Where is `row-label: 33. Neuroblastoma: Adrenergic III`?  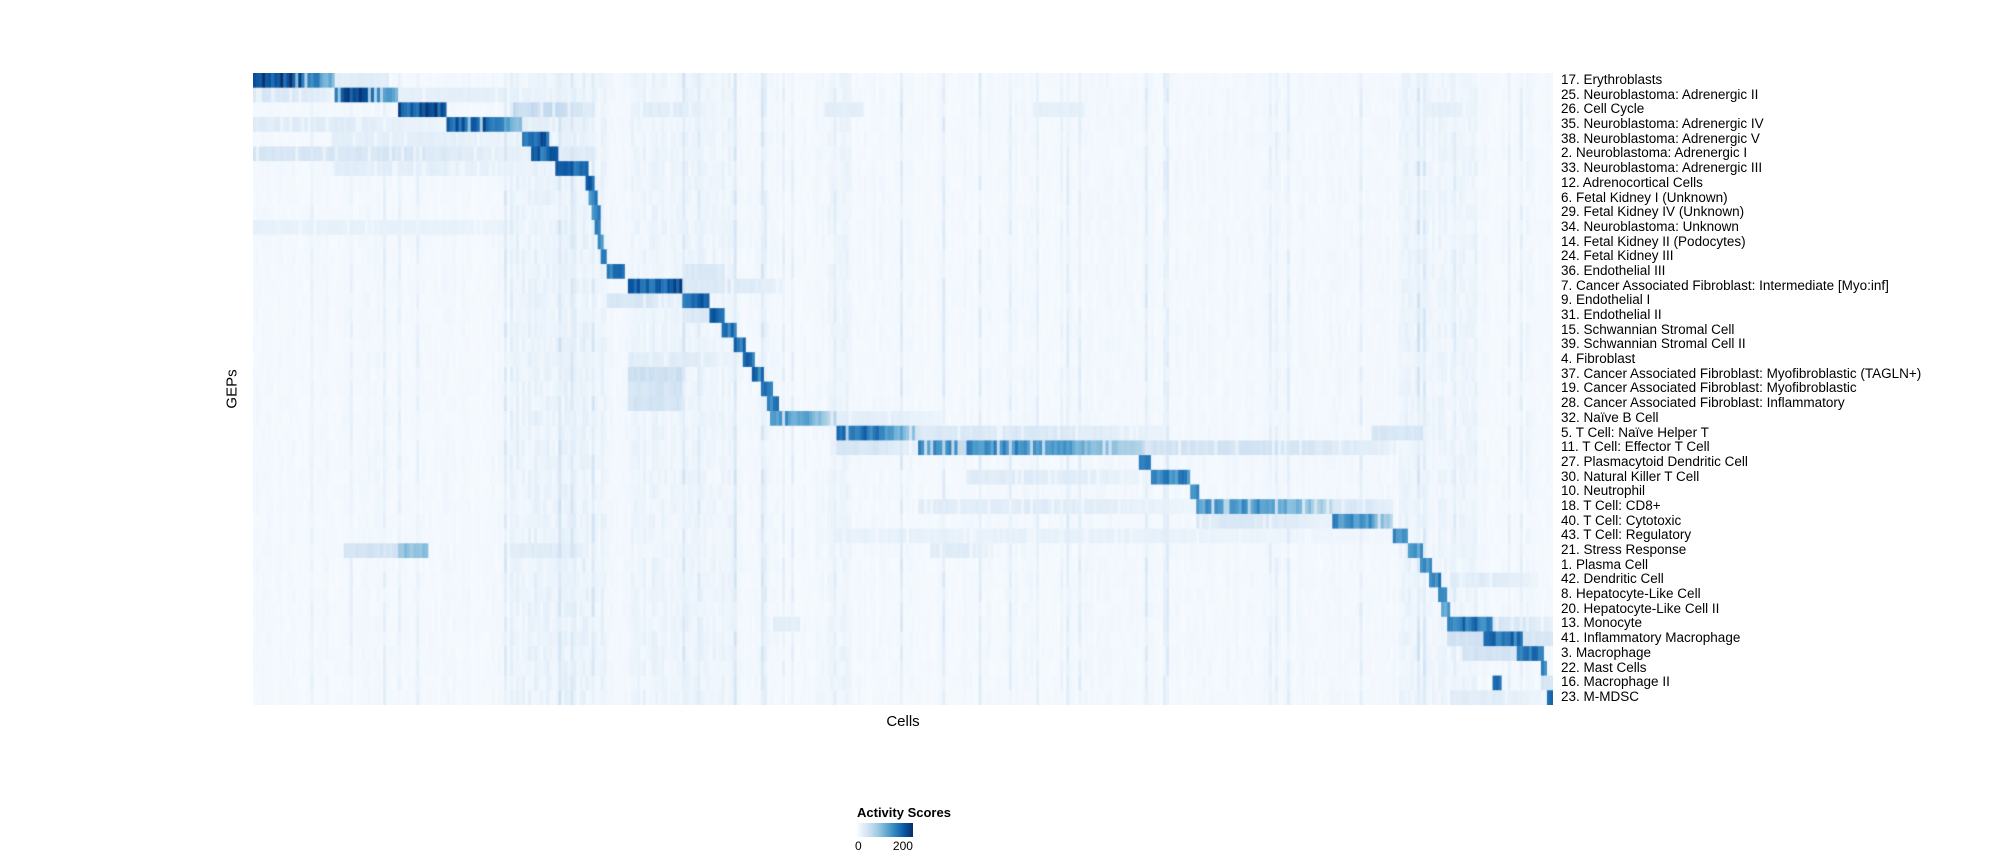
row-label: 33. Neuroblastoma: Adrenergic III is located at coordinates (1662, 168).